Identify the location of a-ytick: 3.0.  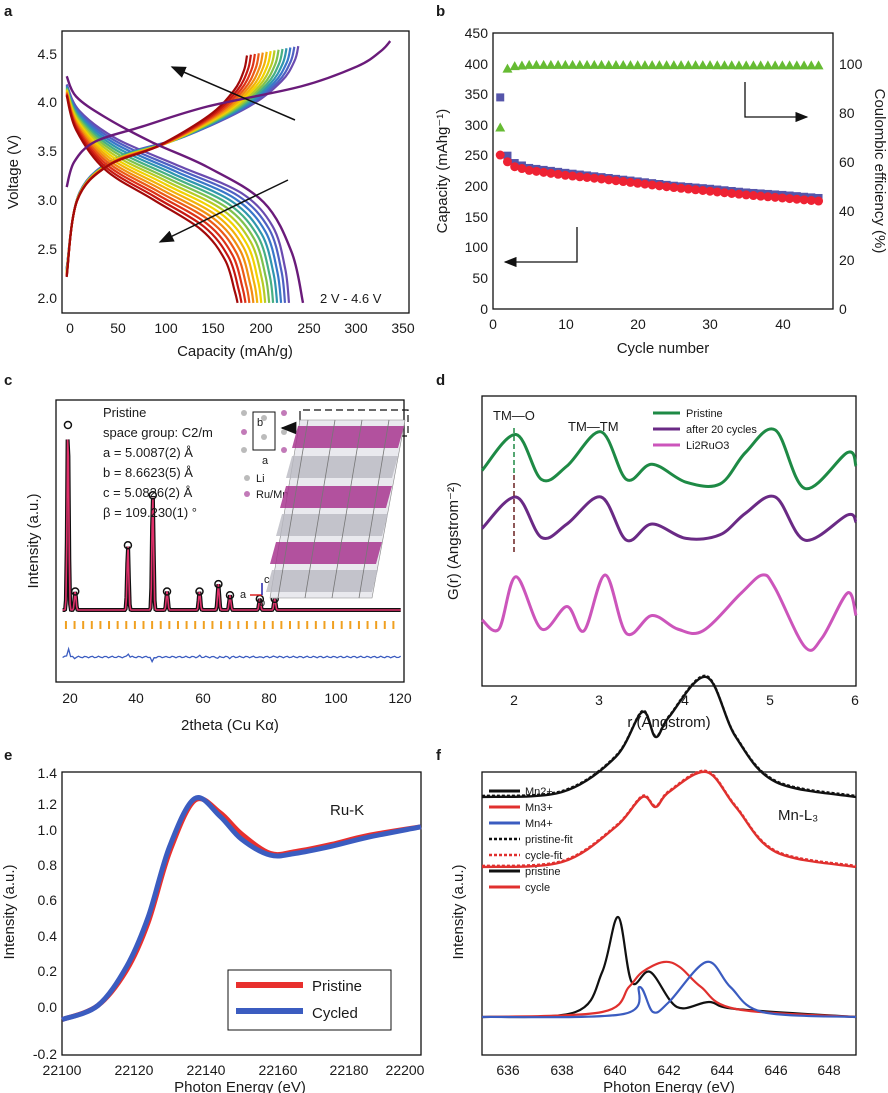
(48, 200).